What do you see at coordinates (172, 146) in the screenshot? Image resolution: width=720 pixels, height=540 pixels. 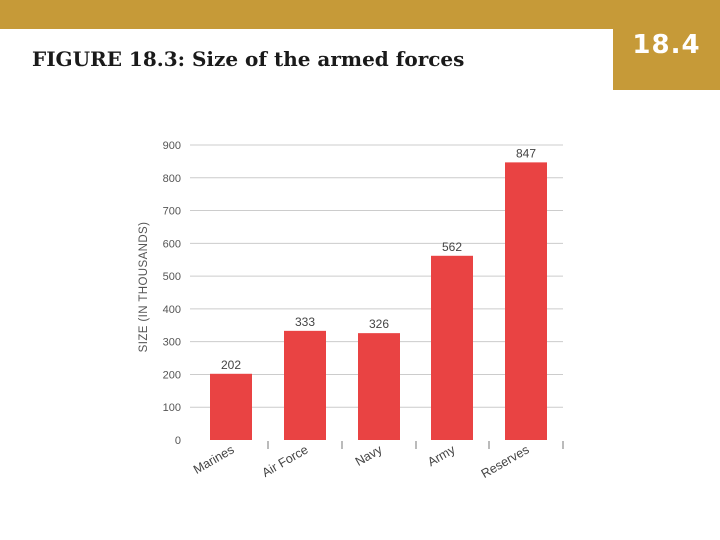 I see `y-tick-label: 900` at bounding box center [172, 146].